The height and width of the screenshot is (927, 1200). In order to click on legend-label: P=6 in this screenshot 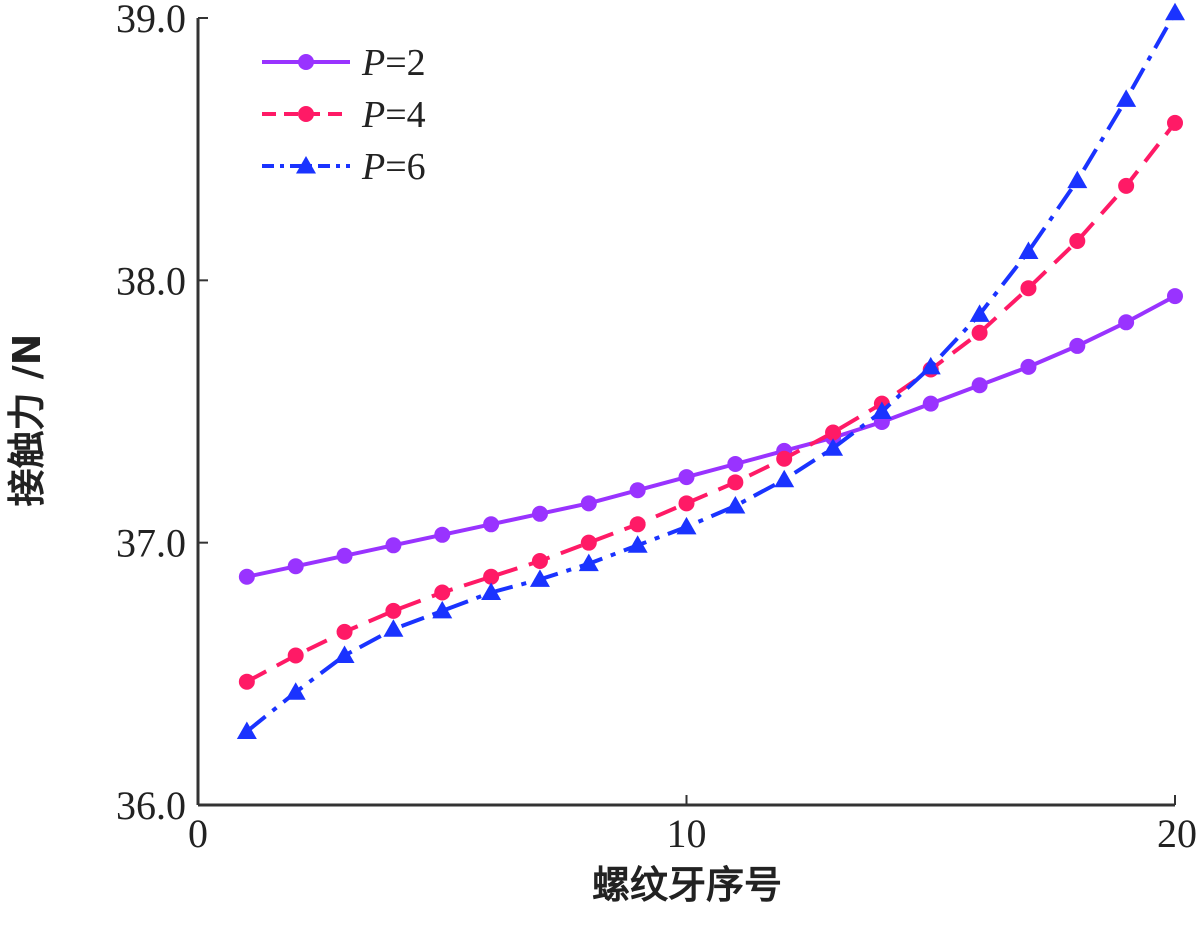, I will do `click(393, 167)`.